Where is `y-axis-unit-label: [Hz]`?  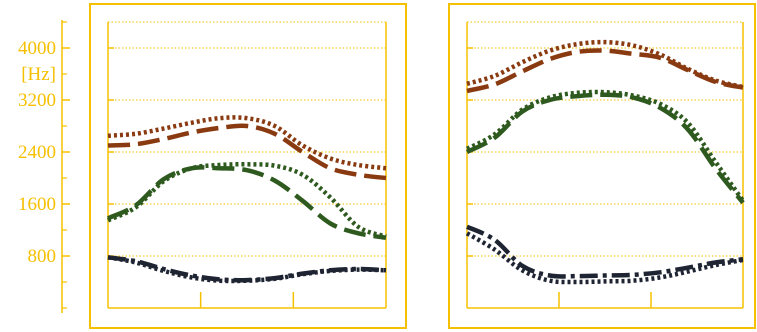 y-axis-unit-label: [Hz] is located at coordinates (38, 74).